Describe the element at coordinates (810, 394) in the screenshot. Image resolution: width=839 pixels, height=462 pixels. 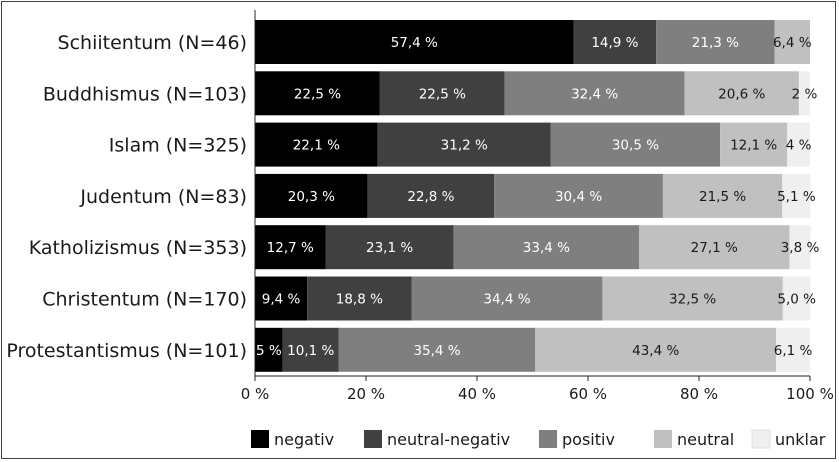
I see `x-tick-label: 100 %` at that location.